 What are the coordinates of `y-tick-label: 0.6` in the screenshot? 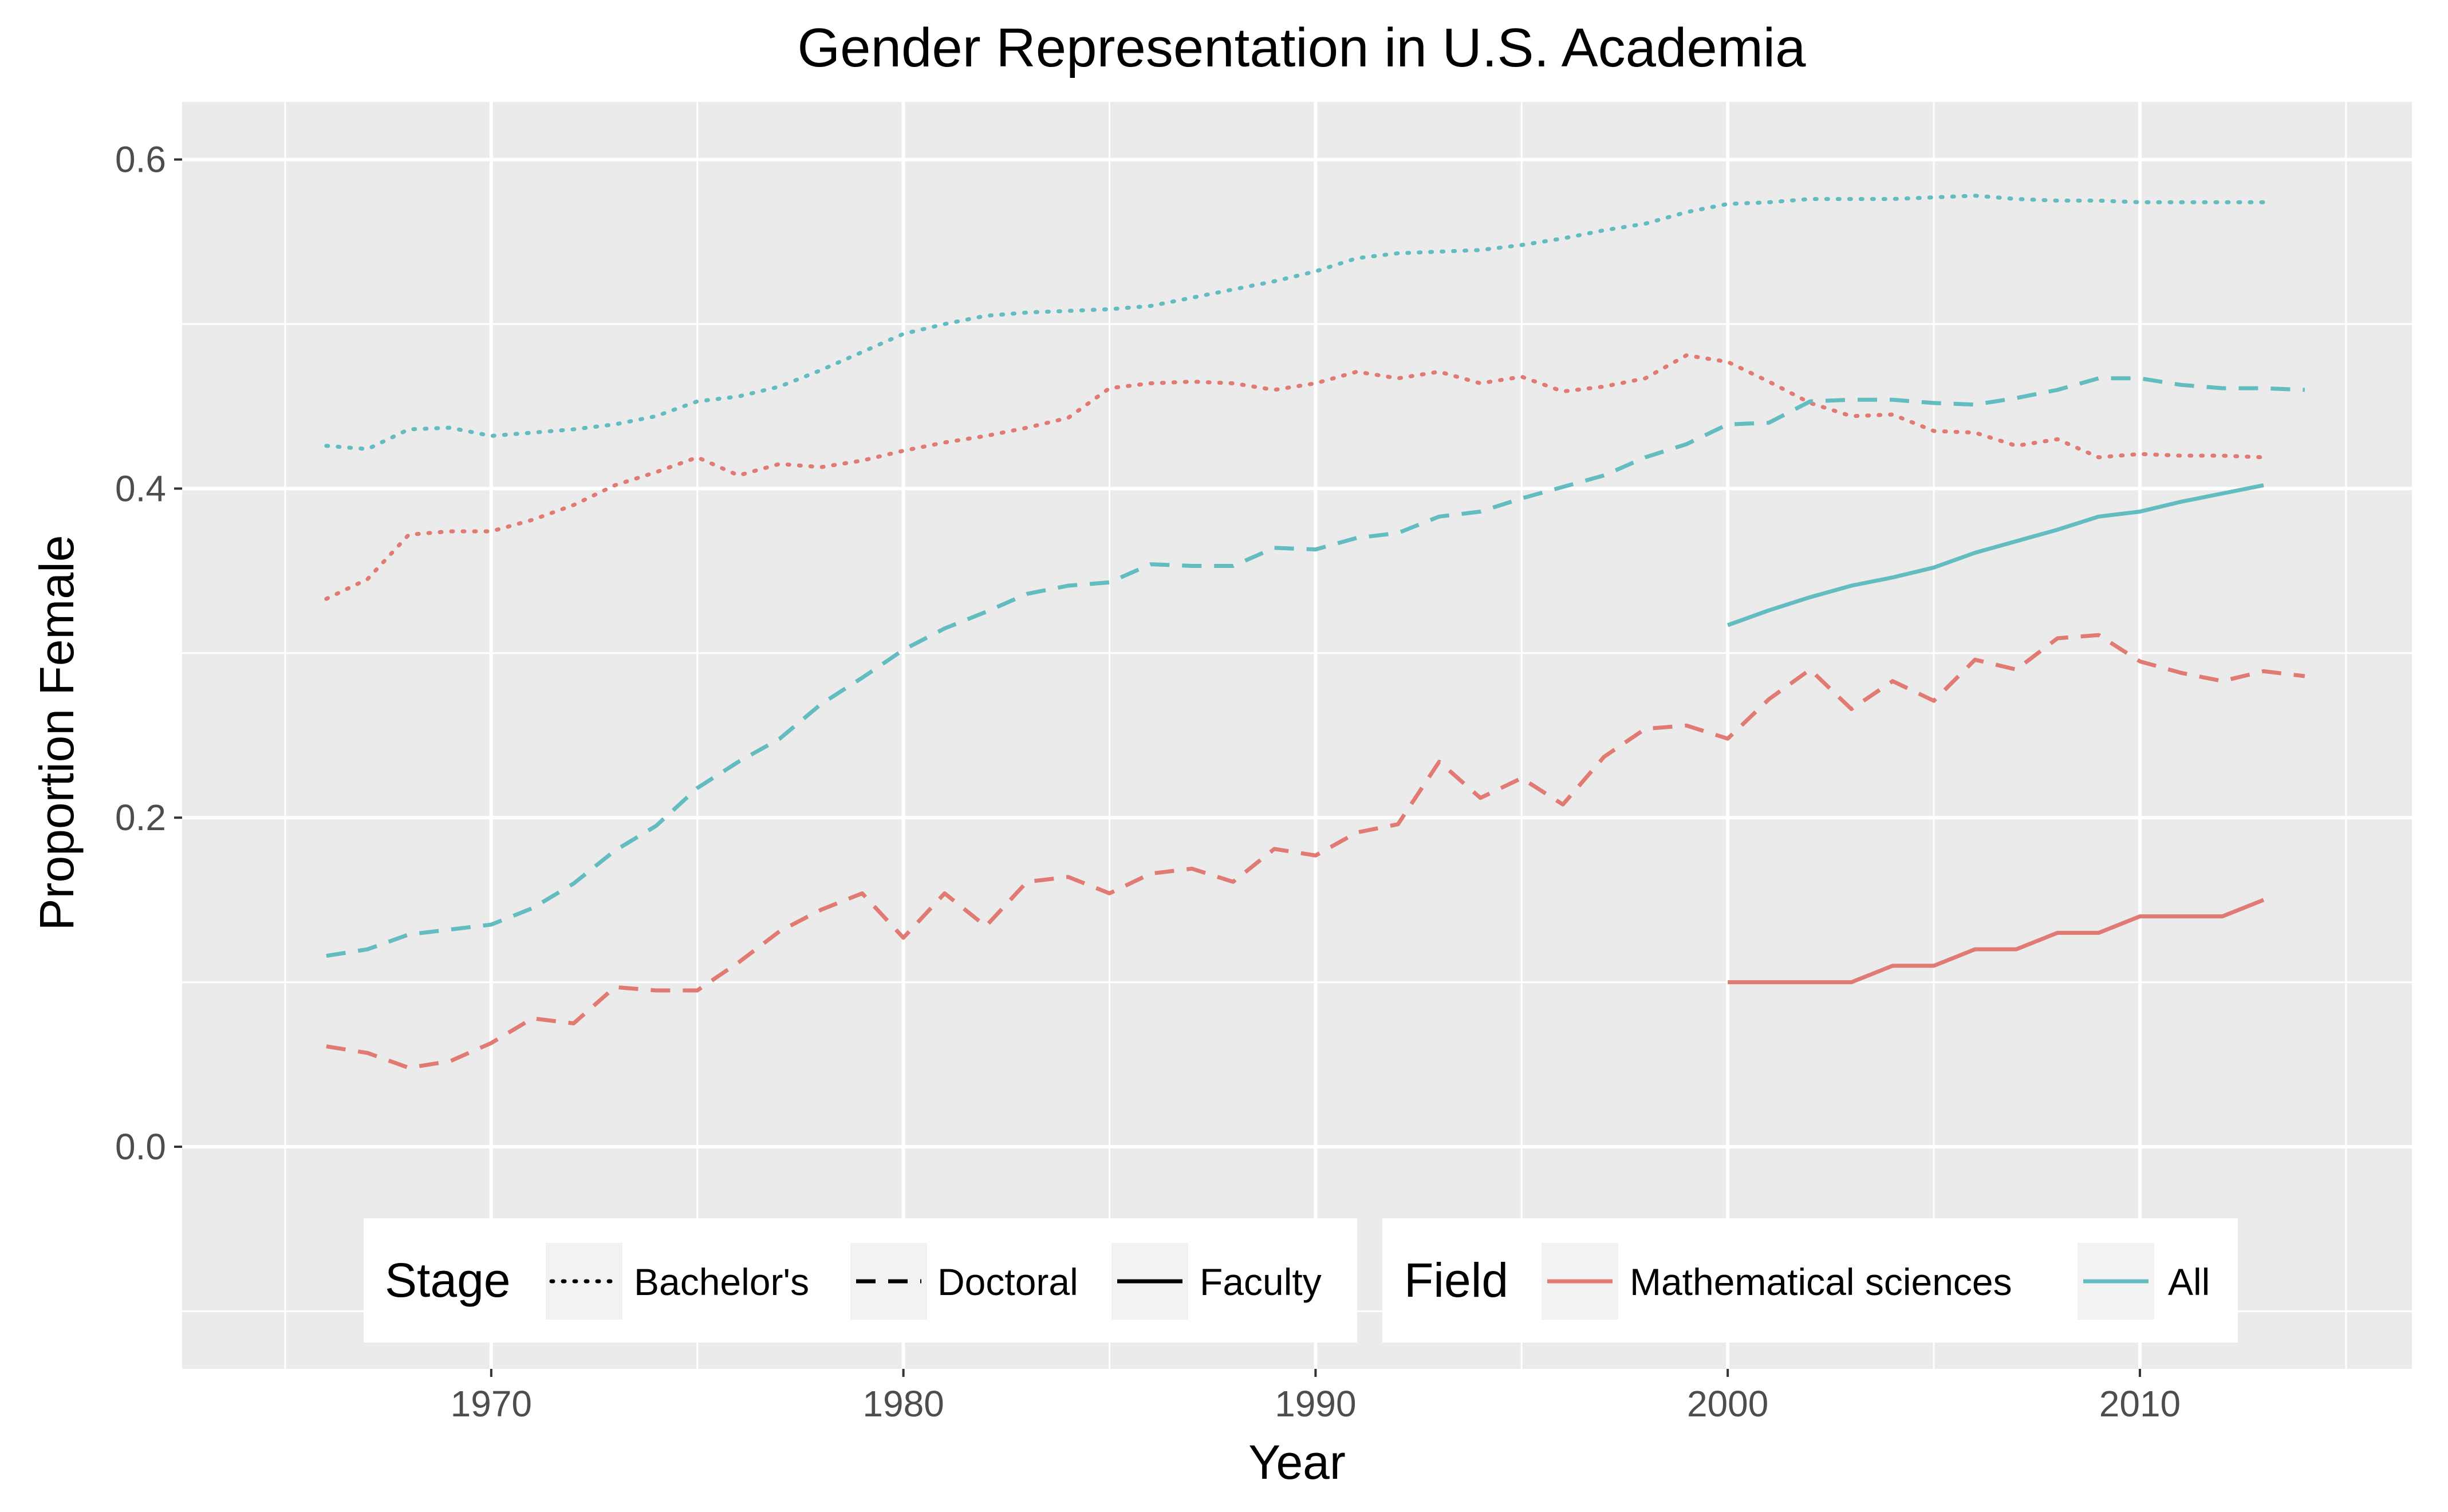 It's located at (140, 159).